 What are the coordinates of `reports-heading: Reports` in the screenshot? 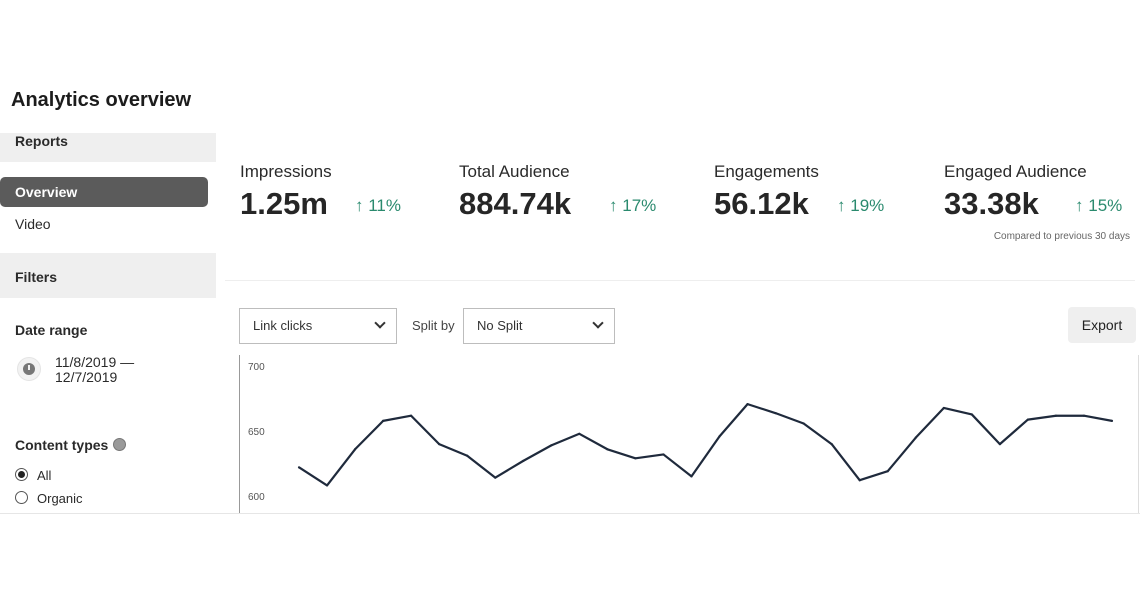 It's located at (41, 141).